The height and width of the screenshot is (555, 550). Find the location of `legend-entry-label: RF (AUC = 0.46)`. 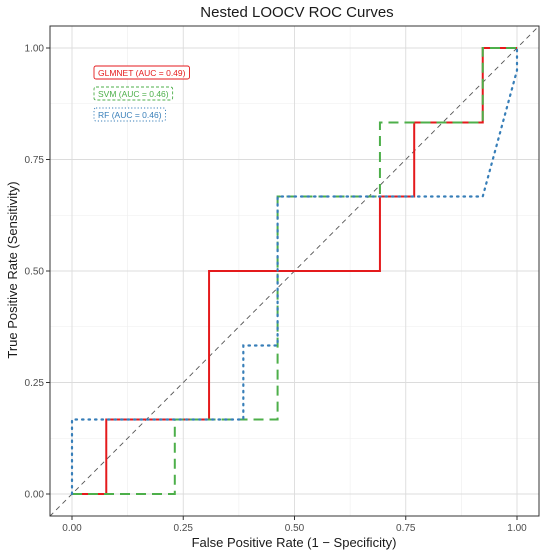

legend-entry-label: RF (AUC = 0.46) is located at coordinates (130, 115).